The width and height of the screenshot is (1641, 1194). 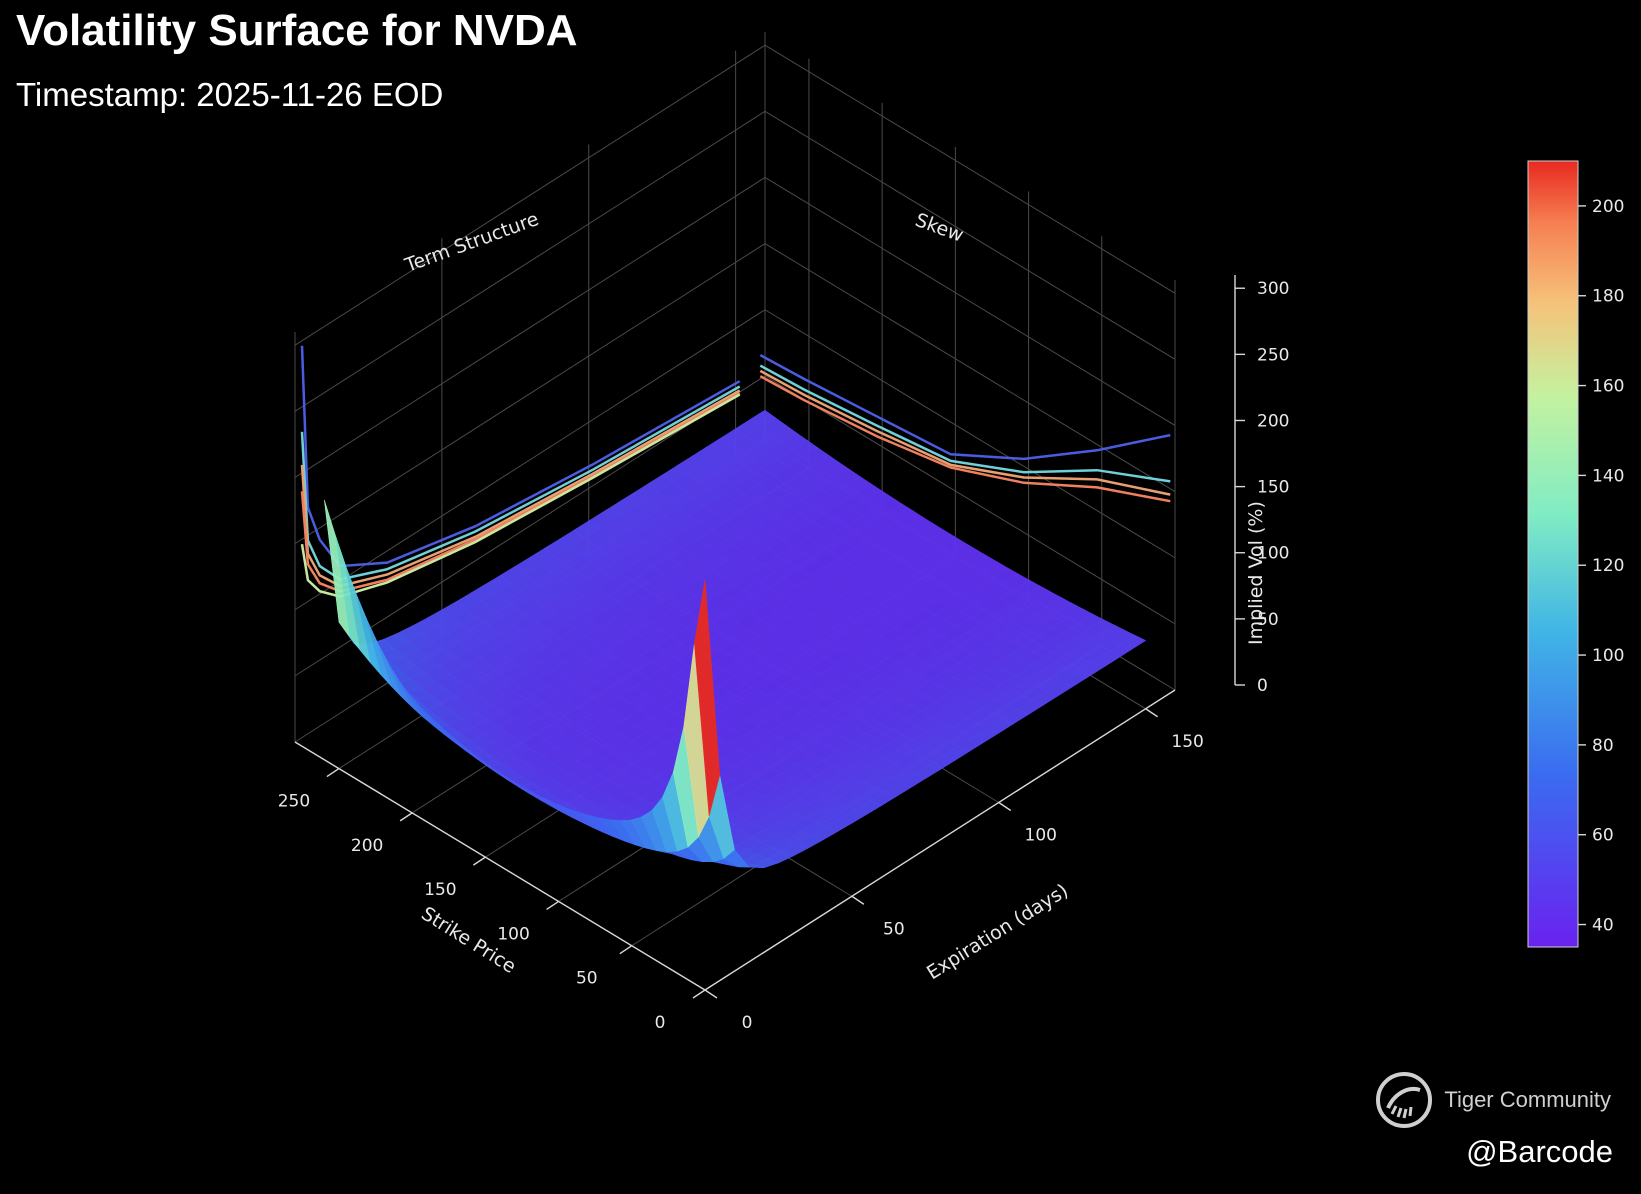 I want to click on colorbar-tick-label: 60, so click(x=1603, y=836).